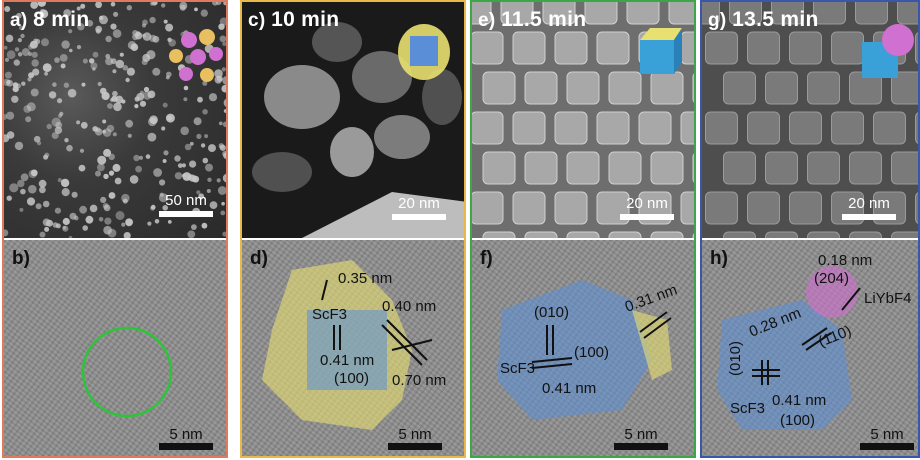  I want to click on panel-a-sem: a) 8 min 50 nm, so click(115, 120).